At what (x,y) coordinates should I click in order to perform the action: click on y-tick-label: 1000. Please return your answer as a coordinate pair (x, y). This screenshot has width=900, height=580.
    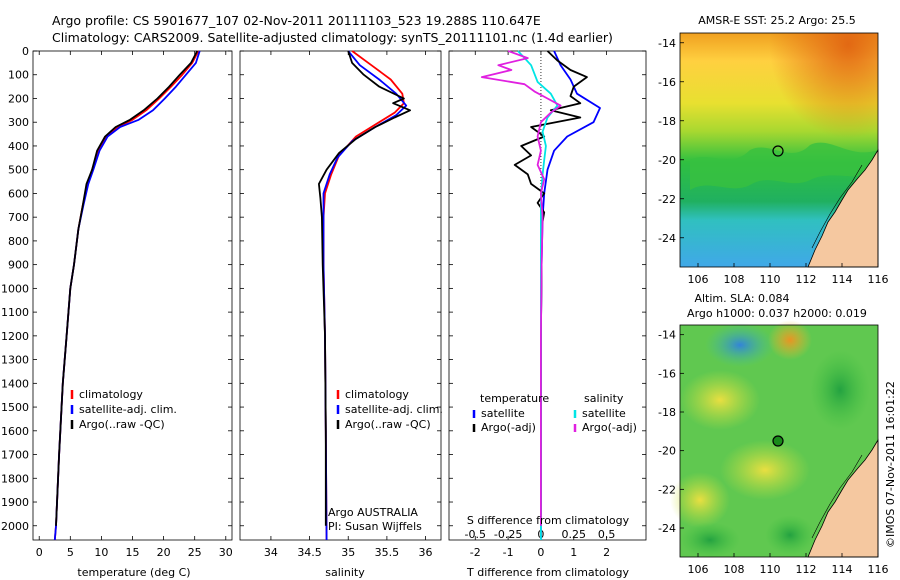
    Looking at the image, I should click on (15, 288).